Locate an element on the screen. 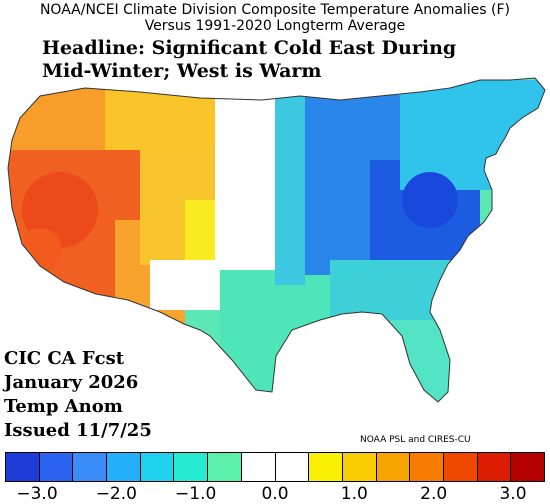 The image size is (550, 504). scale-tick-label: 3.0 is located at coordinates (513, 494).